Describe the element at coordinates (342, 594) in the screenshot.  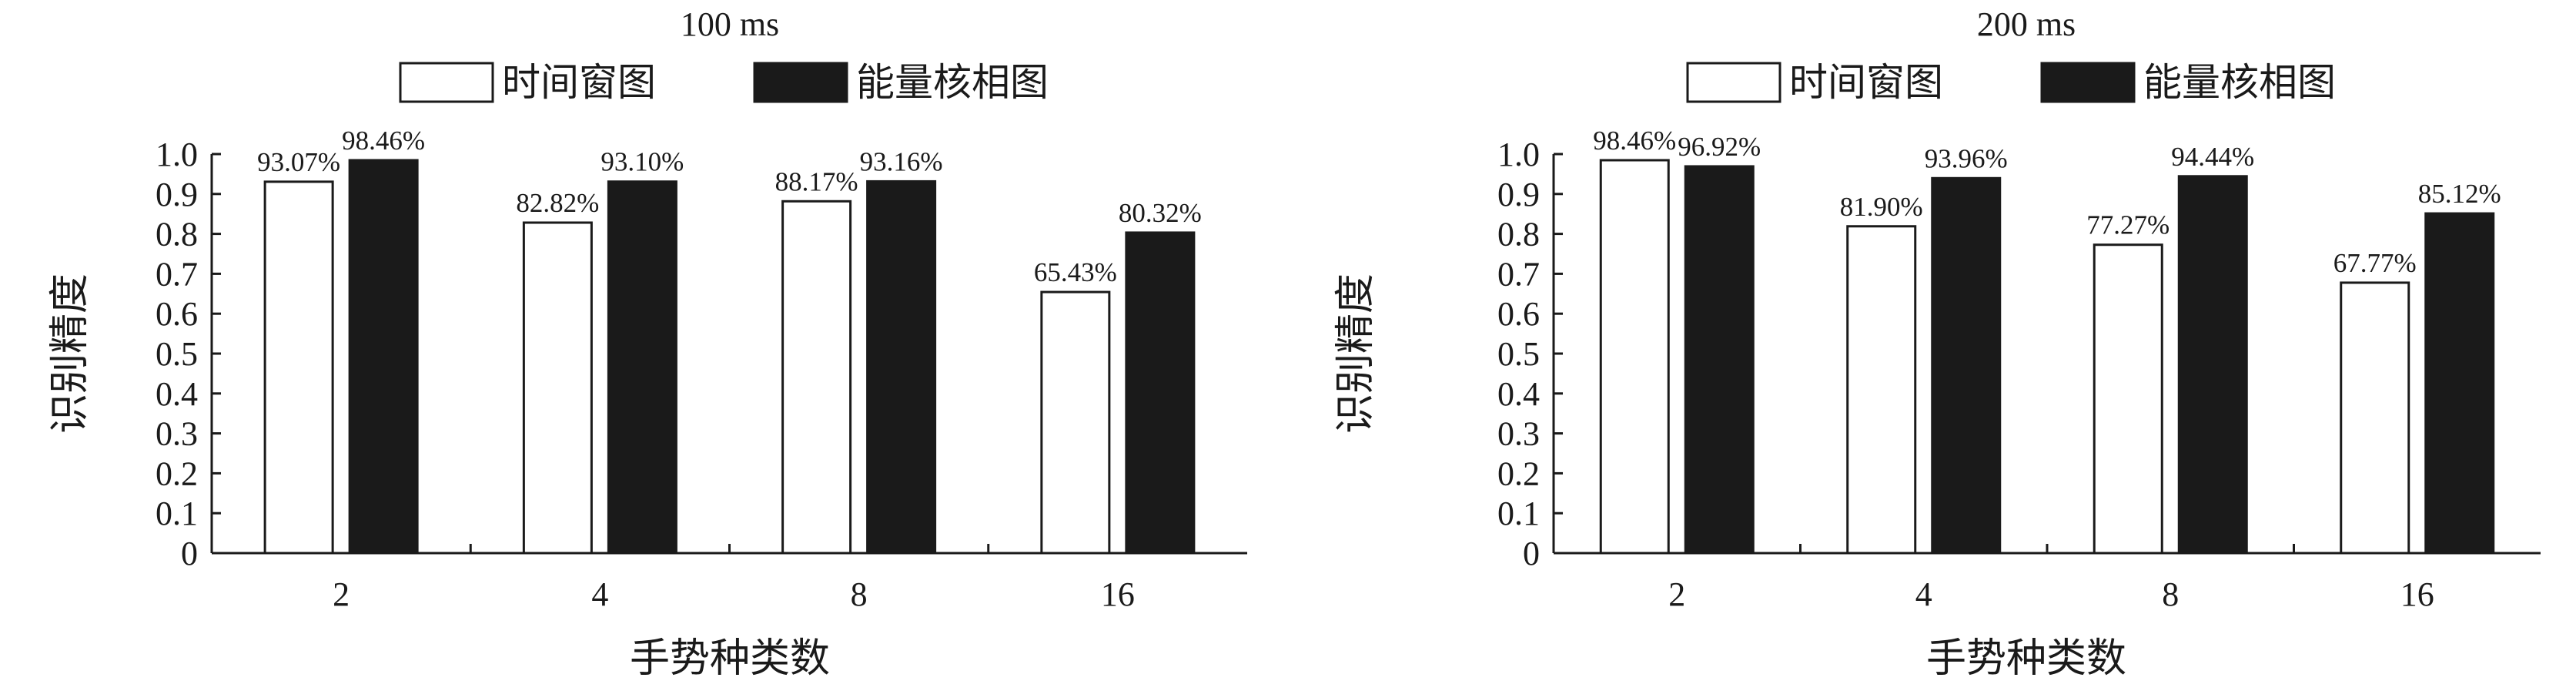
I see `chart1-x-tick-label: 2` at that location.